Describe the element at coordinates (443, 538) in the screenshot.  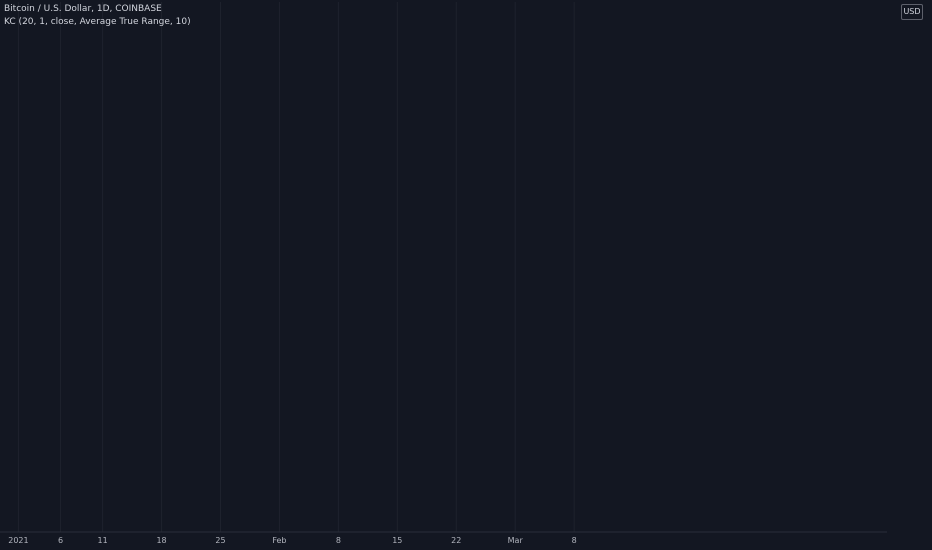
I see `time-axis: 2021 6 11 18 25 Feb 8 15 22 Mar 8` at that location.